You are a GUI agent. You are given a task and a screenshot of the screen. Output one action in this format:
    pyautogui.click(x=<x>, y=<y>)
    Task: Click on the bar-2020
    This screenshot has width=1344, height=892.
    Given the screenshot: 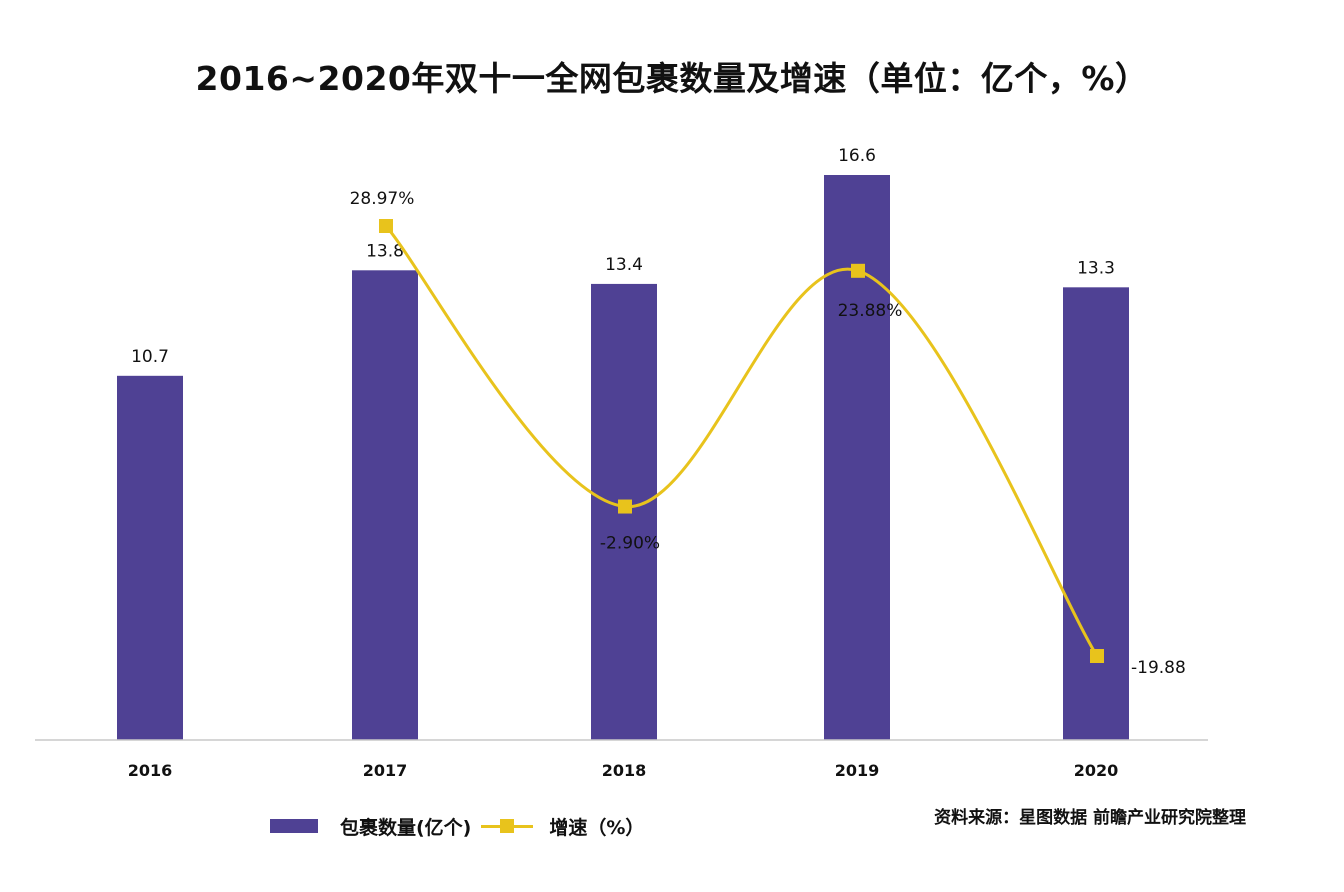 What is the action you would take?
    pyautogui.click(x=1096, y=513)
    